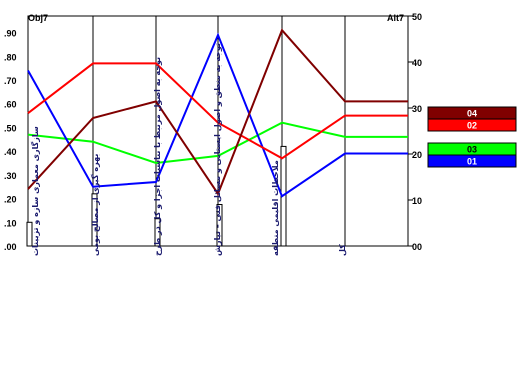 The height and width of the screenshot is (375, 517). Describe the element at coordinates (275, 208) in the screenshot. I see `category-label: ملاحظات اقلیمی منطقه` at that location.